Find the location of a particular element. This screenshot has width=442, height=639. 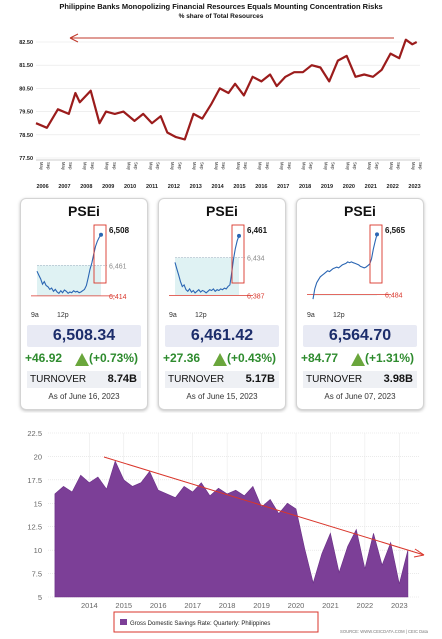

top-chart-x-year-label: 2007 is located at coordinates (64, 187).